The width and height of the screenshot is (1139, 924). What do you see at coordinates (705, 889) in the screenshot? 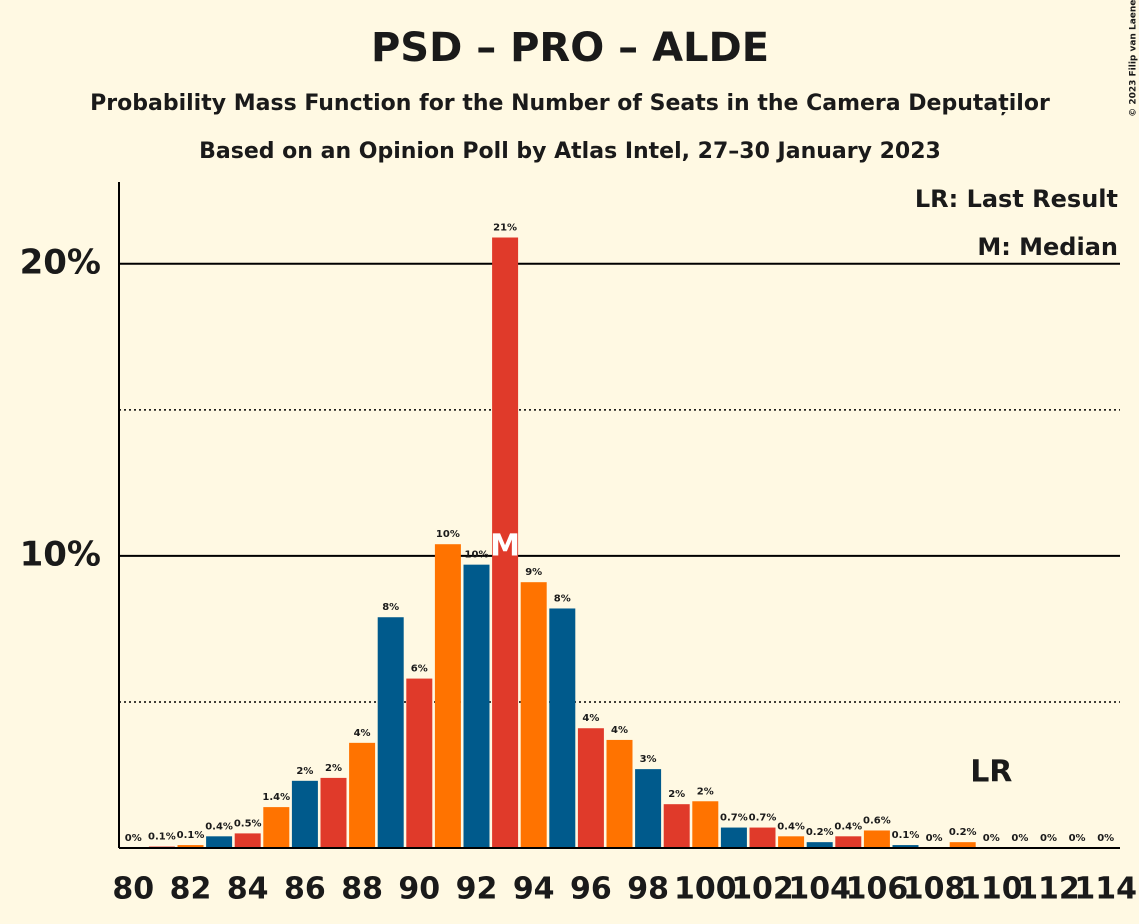
I see `x-tick-label: 100` at bounding box center [705, 889].